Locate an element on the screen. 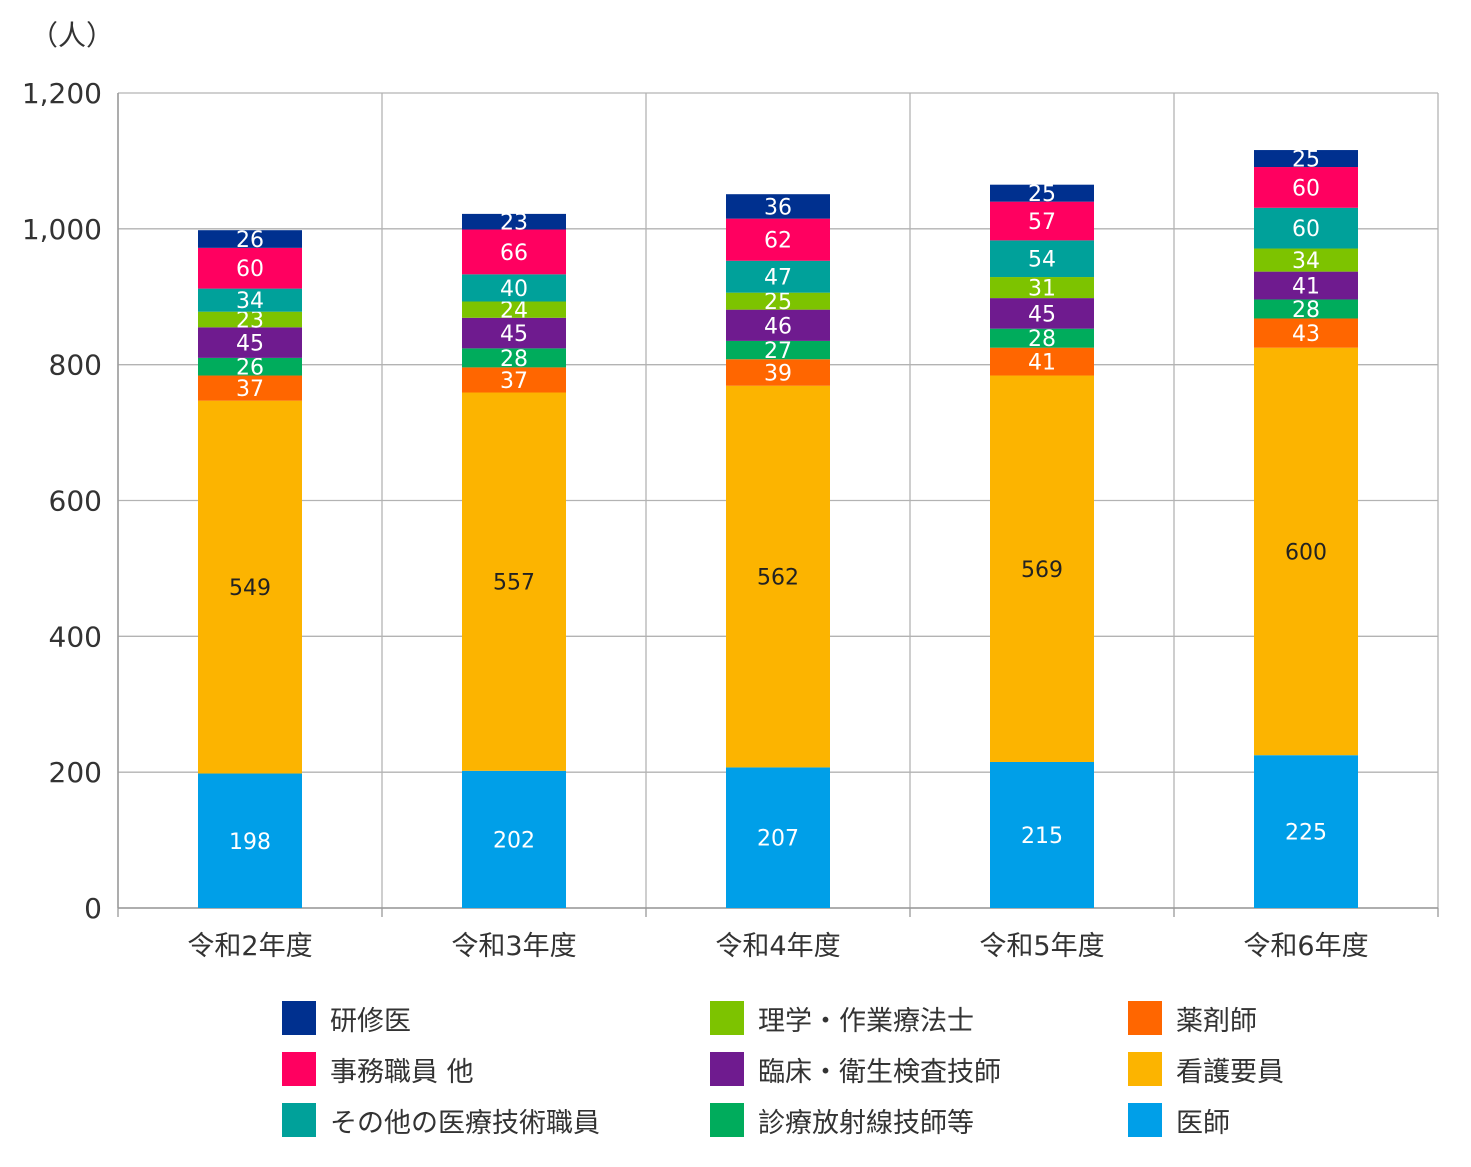  legend-label: 看護要員 is located at coordinates (1230, 1072).